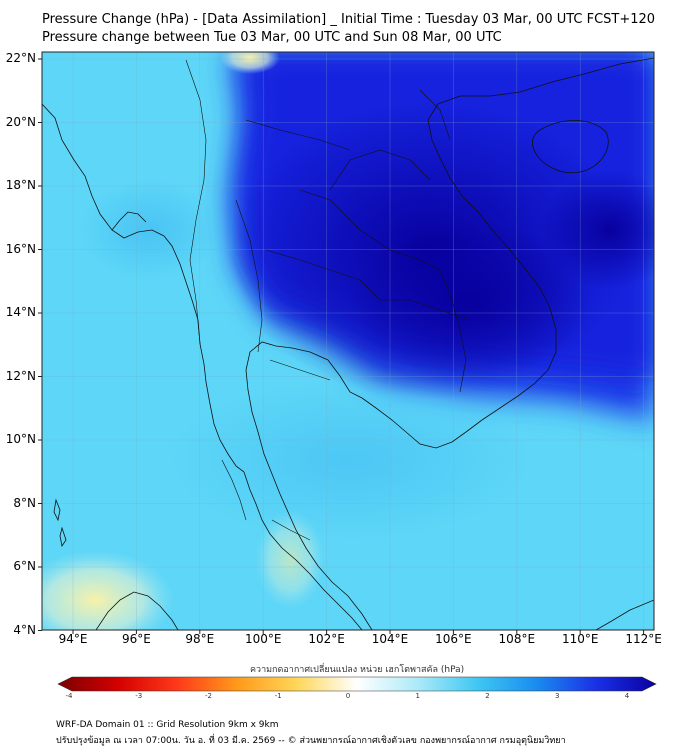  Describe the element at coordinates (263, 639) in the screenshot. I see `longitude-label: 100°E` at that location.